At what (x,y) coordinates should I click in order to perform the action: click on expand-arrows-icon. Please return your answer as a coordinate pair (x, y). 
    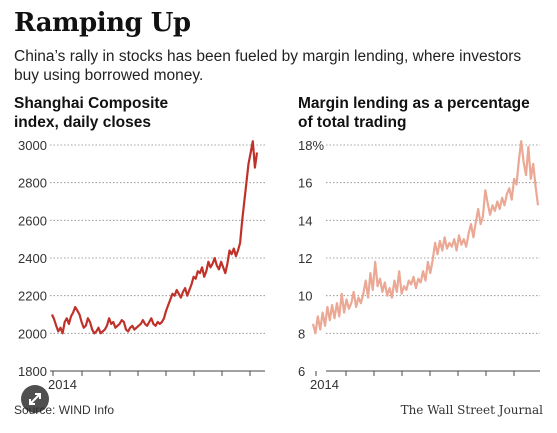
    Looking at the image, I should click on (35, 399).